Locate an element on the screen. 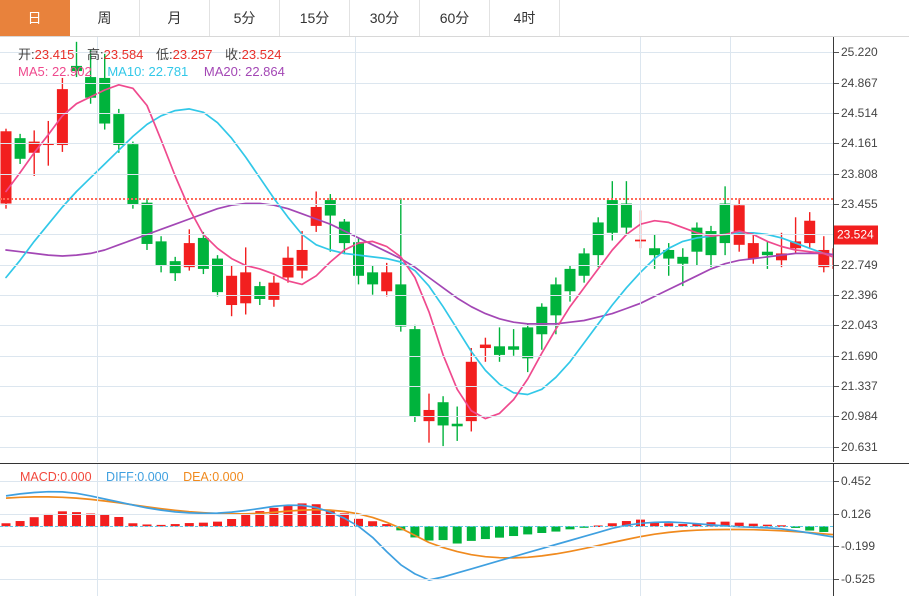 The image size is (909, 596). open-value: 23.415 is located at coordinates (54, 54).